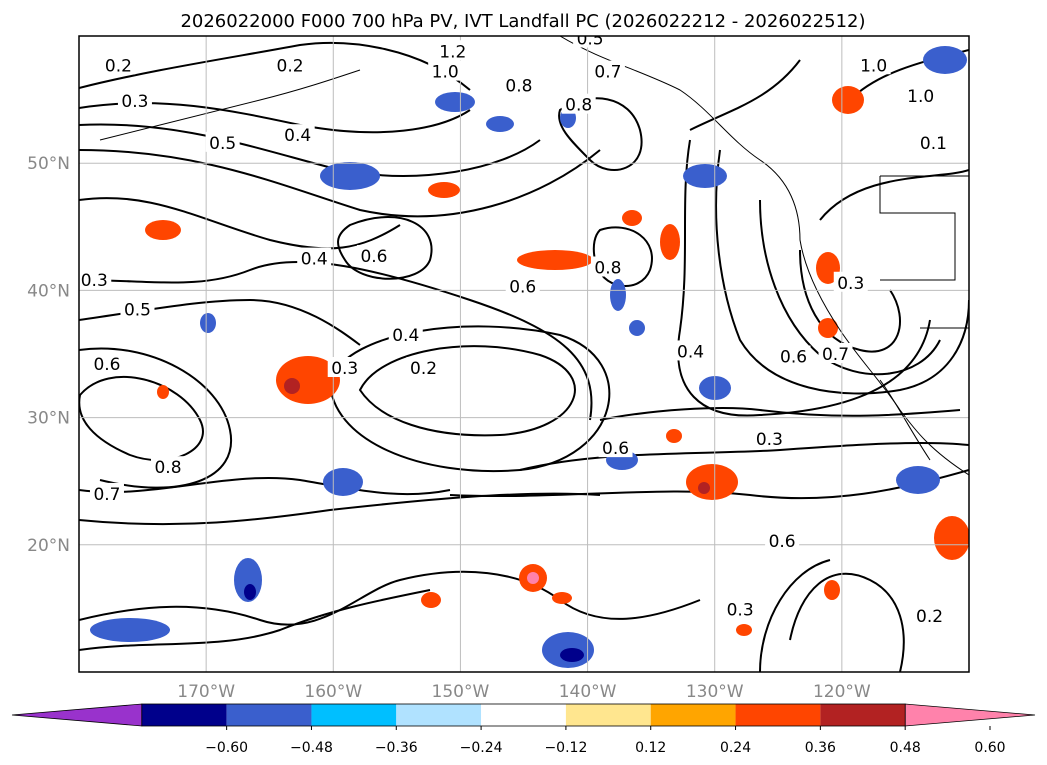 This screenshot has height=765, width=1047. What do you see at coordinates (524, 692) in the screenshot?
I see `longitude-axis: 170°W 160°W 150°W 140°W 130°W 120°W` at bounding box center [524, 692].